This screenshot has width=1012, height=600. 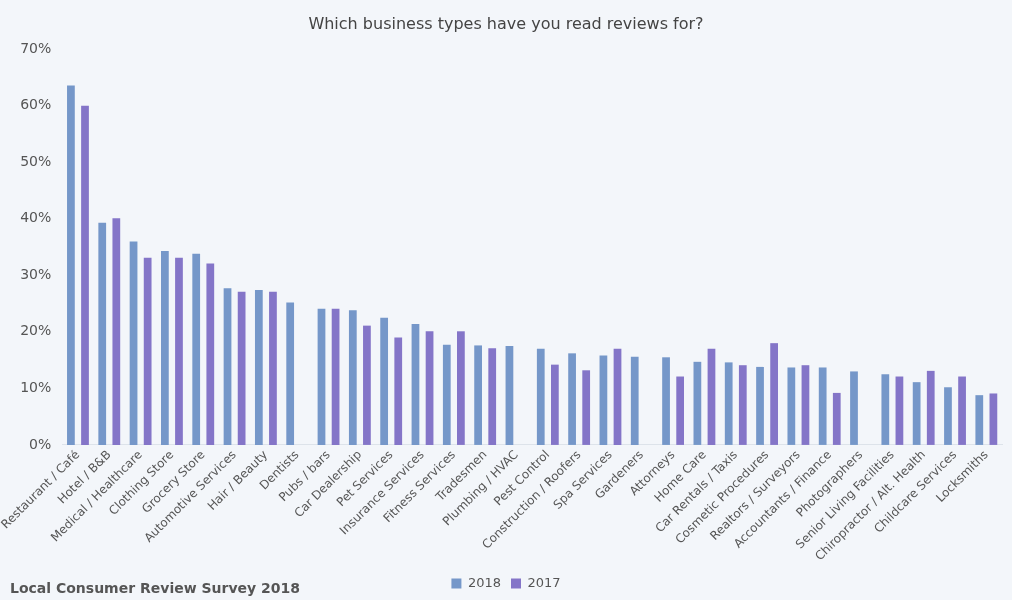 What do you see at coordinates (40, 443) in the screenshot?
I see `y-tick-label: 0%` at bounding box center [40, 443].